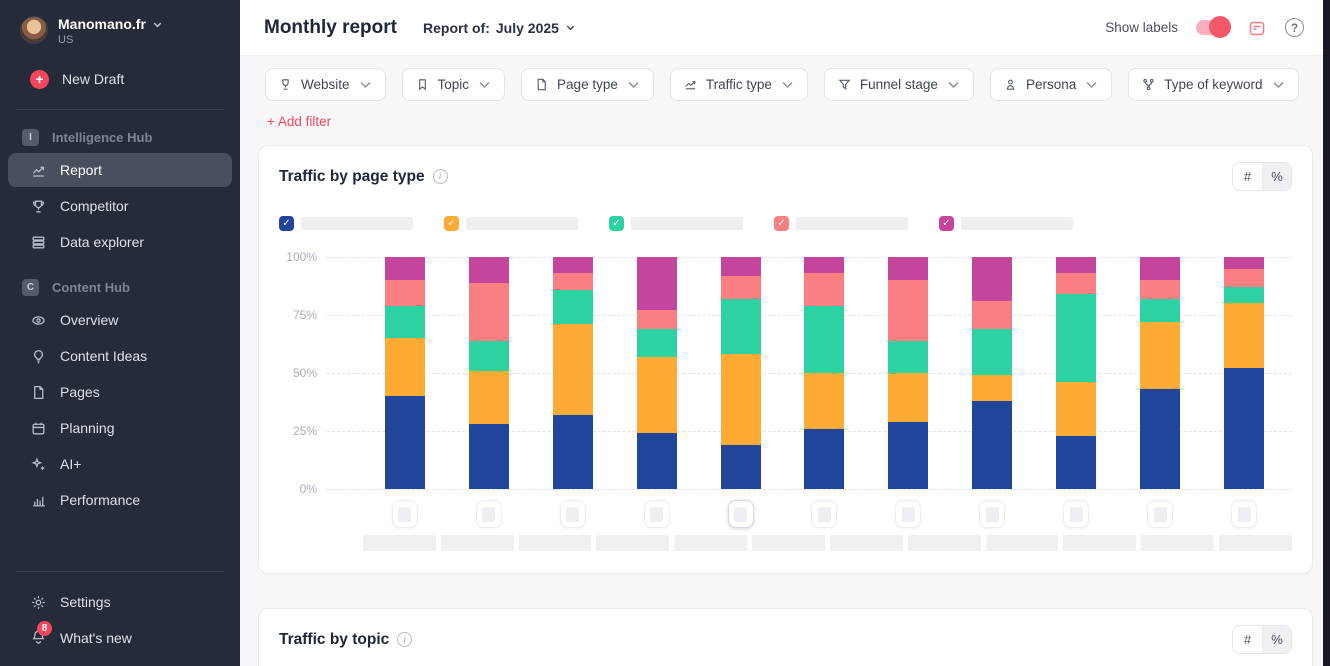 This screenshot has height=666, width=1330. Describe the element at coordinates (1213, 84) in the screenshot. I see `filter-type-of-keyword: Type of keyword` at that location.